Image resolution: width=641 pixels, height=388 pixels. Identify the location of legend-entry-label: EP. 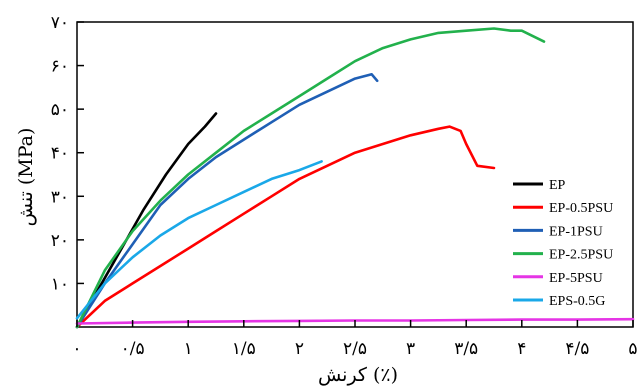
(557, 185).